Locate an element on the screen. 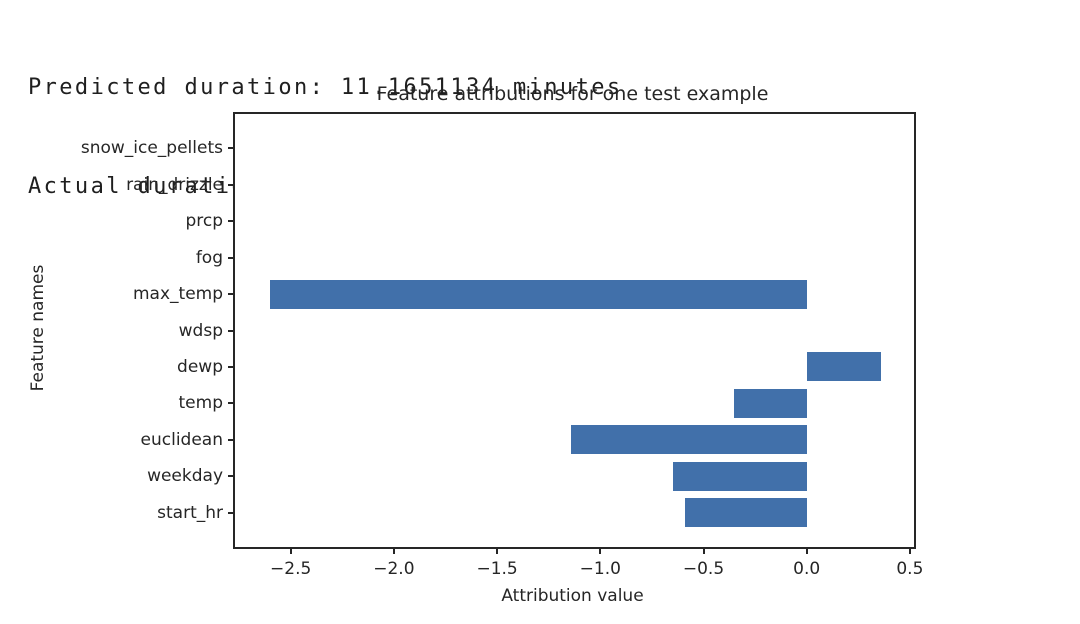  x-tick-label: 0.0 is located at coordinates (807, 569).